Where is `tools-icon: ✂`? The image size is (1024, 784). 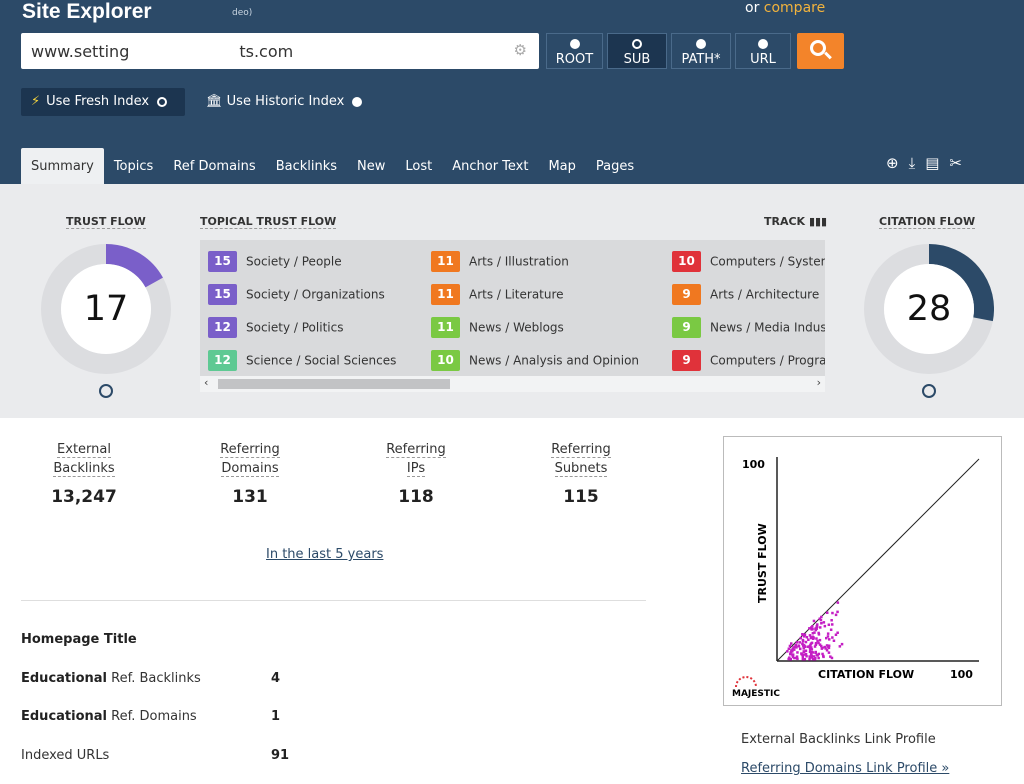 tools-icon: ✂ is located at coordinates (955, 163).